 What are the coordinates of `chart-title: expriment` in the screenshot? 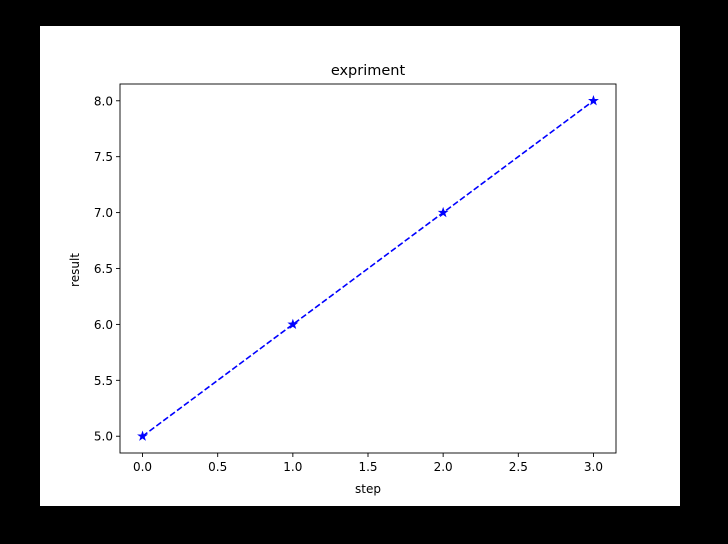 It's located at (368, 71).